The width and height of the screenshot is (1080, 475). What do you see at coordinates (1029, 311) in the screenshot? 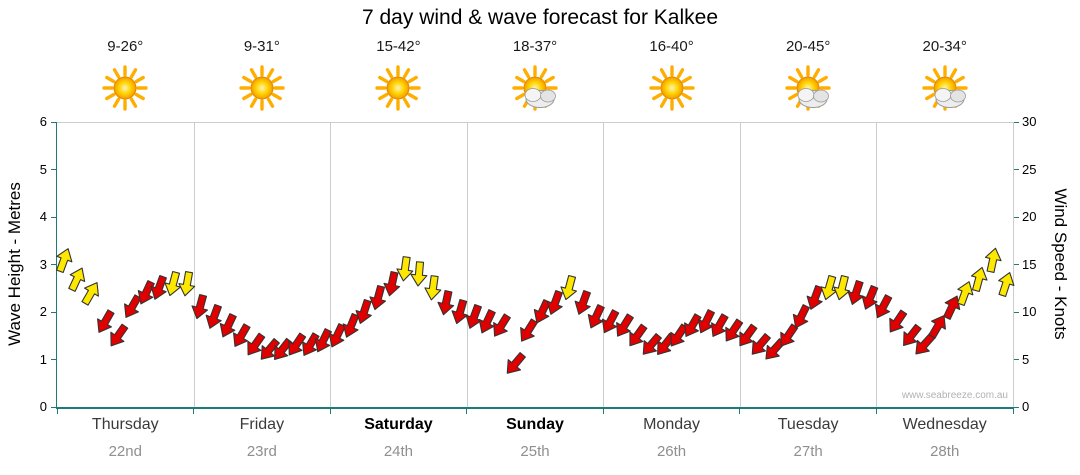
I see `right-axis-tick-label: 10` at bounding box center [1029, 311].